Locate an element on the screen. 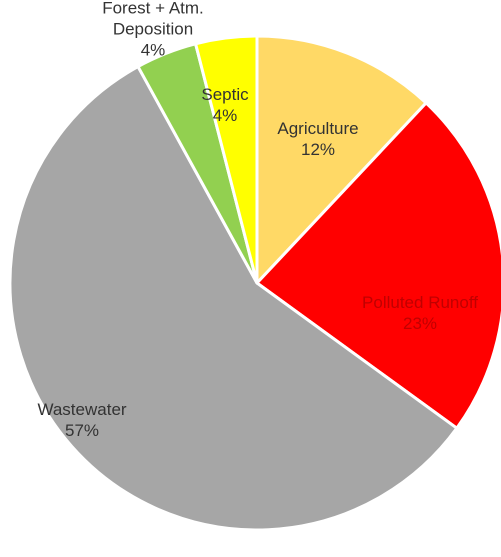 This screenshot has height=557, width=501. pie-label-polluted-runoff: Polluted Runoff 23% is located at coordinates (420, 313).